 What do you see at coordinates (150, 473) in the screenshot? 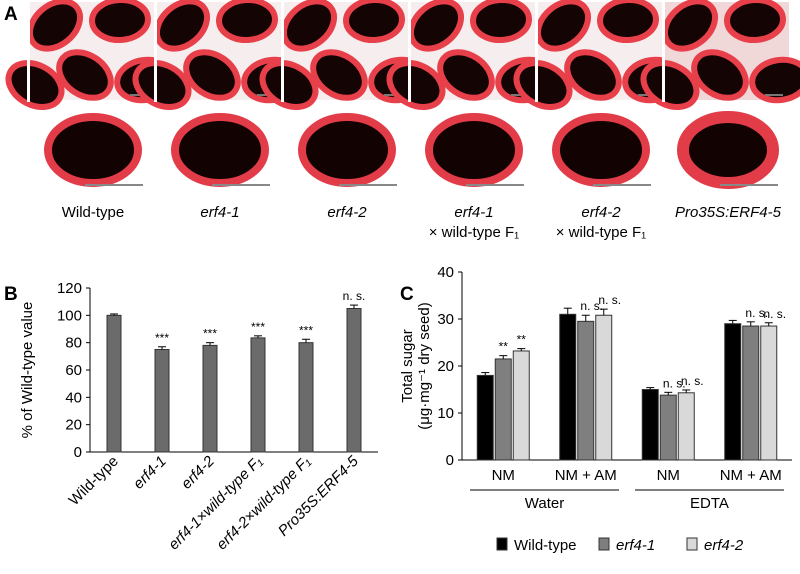
I see `x-tick-label: erf4-1` at bounding box center [150, 473].